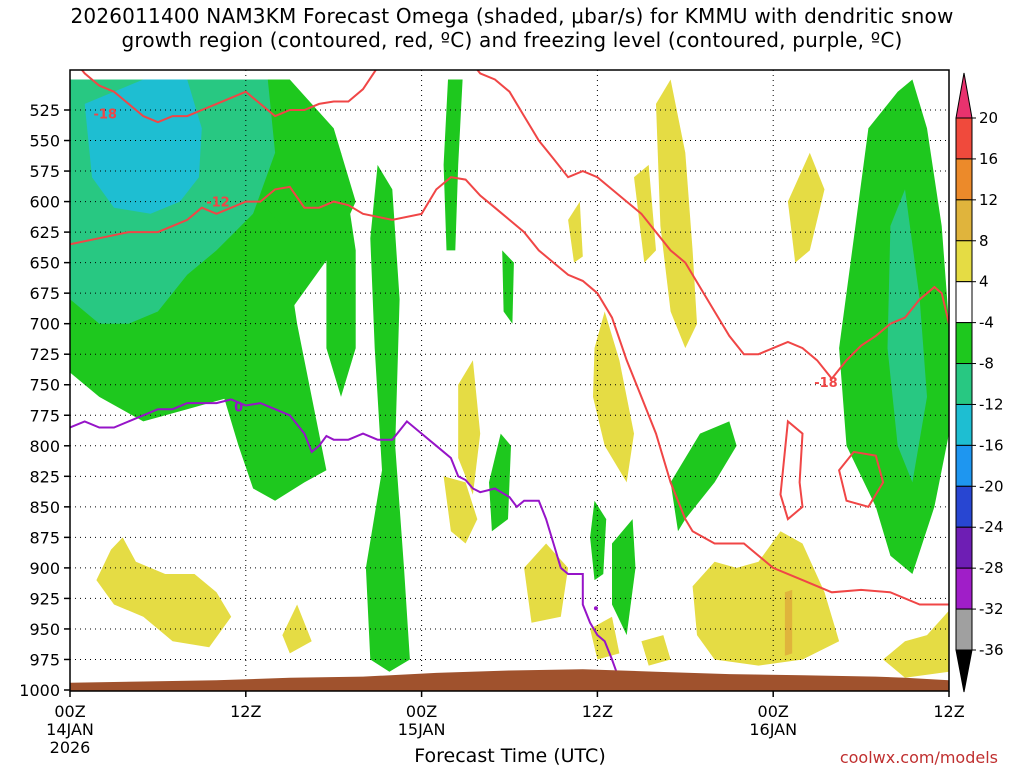  Describe the element at coordinates (44, 659) in the screenshot. I see `y-tick-label: 975` at that location.